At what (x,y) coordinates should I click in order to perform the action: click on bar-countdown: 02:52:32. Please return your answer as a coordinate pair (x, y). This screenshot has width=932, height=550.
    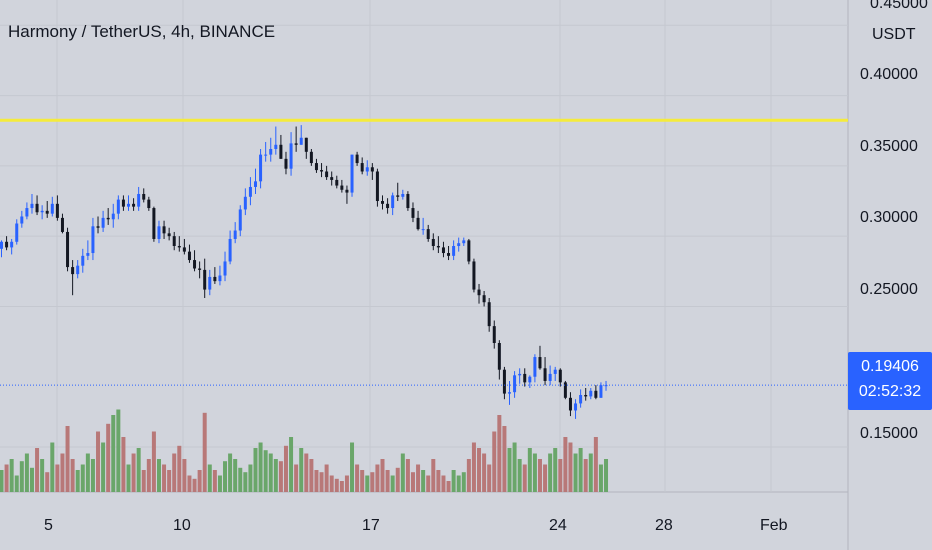
    Looking at the image, I should click on (890, 391).